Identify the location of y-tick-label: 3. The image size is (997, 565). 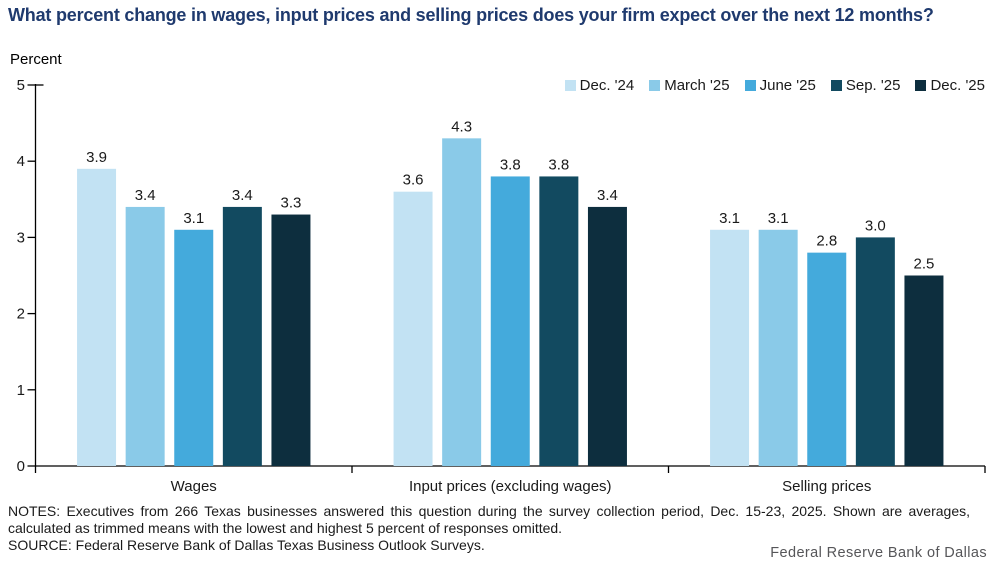
(21, 237).